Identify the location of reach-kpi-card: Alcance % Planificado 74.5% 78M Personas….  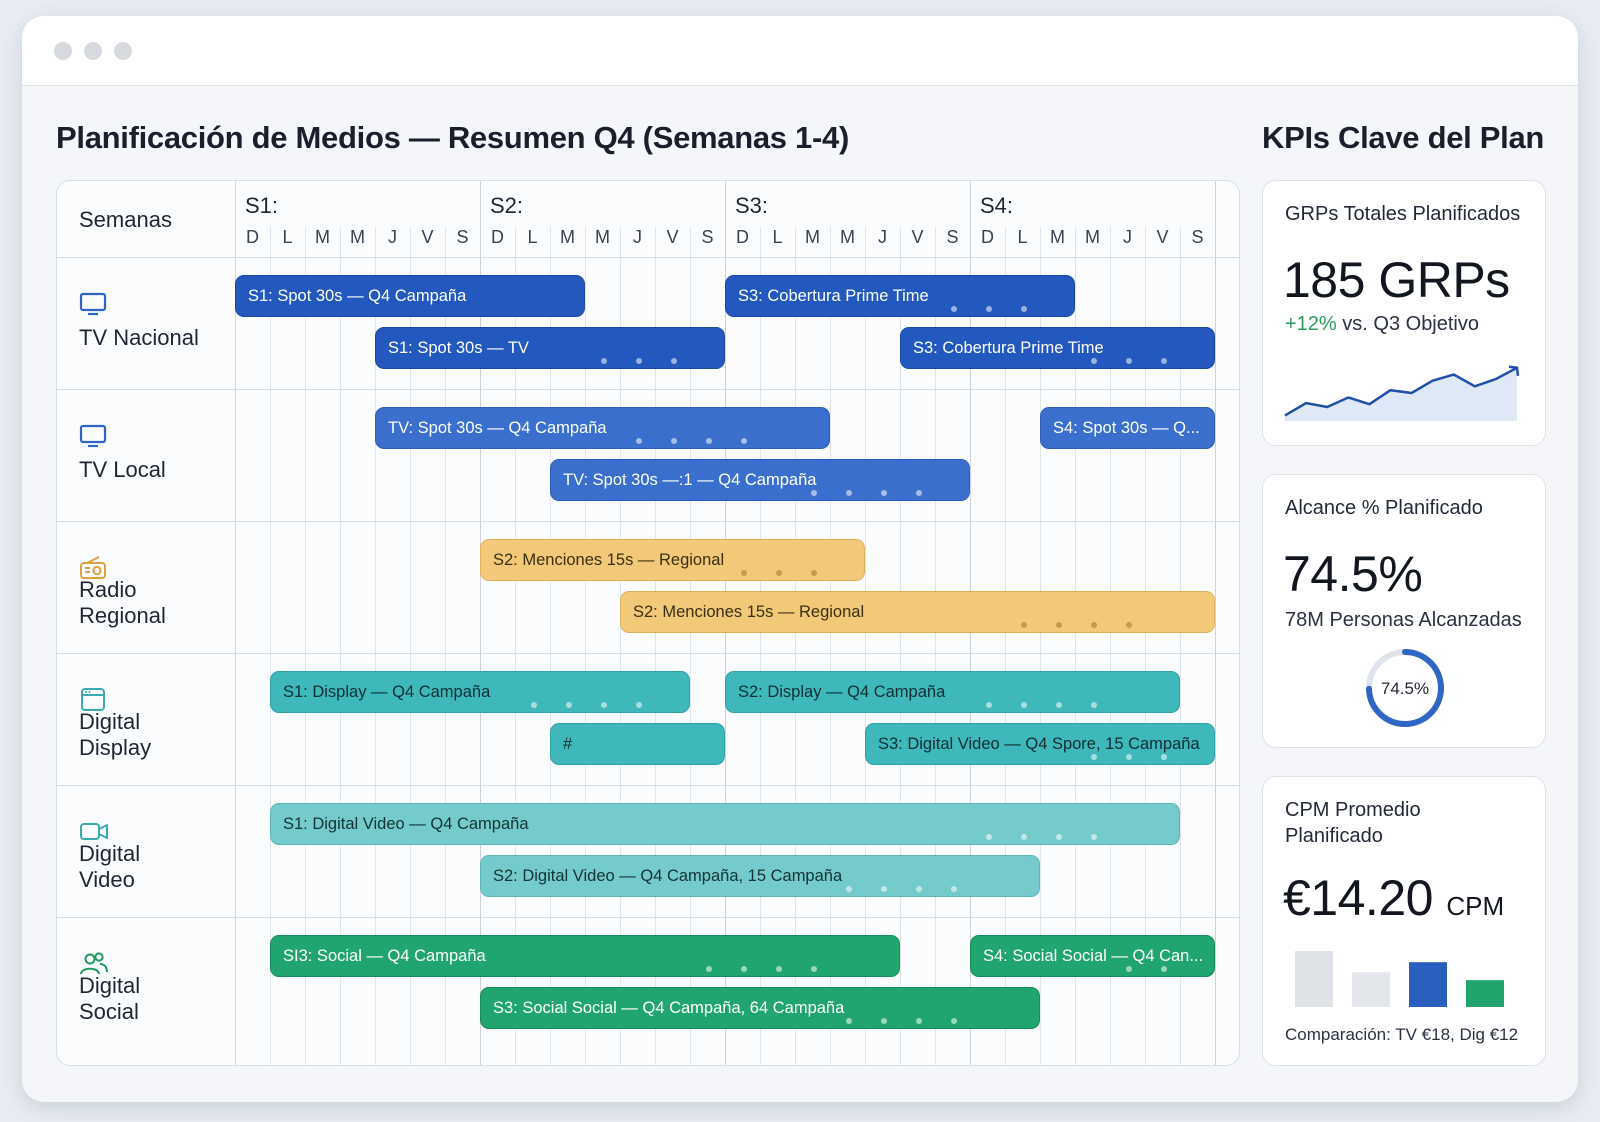
(1404, 611).